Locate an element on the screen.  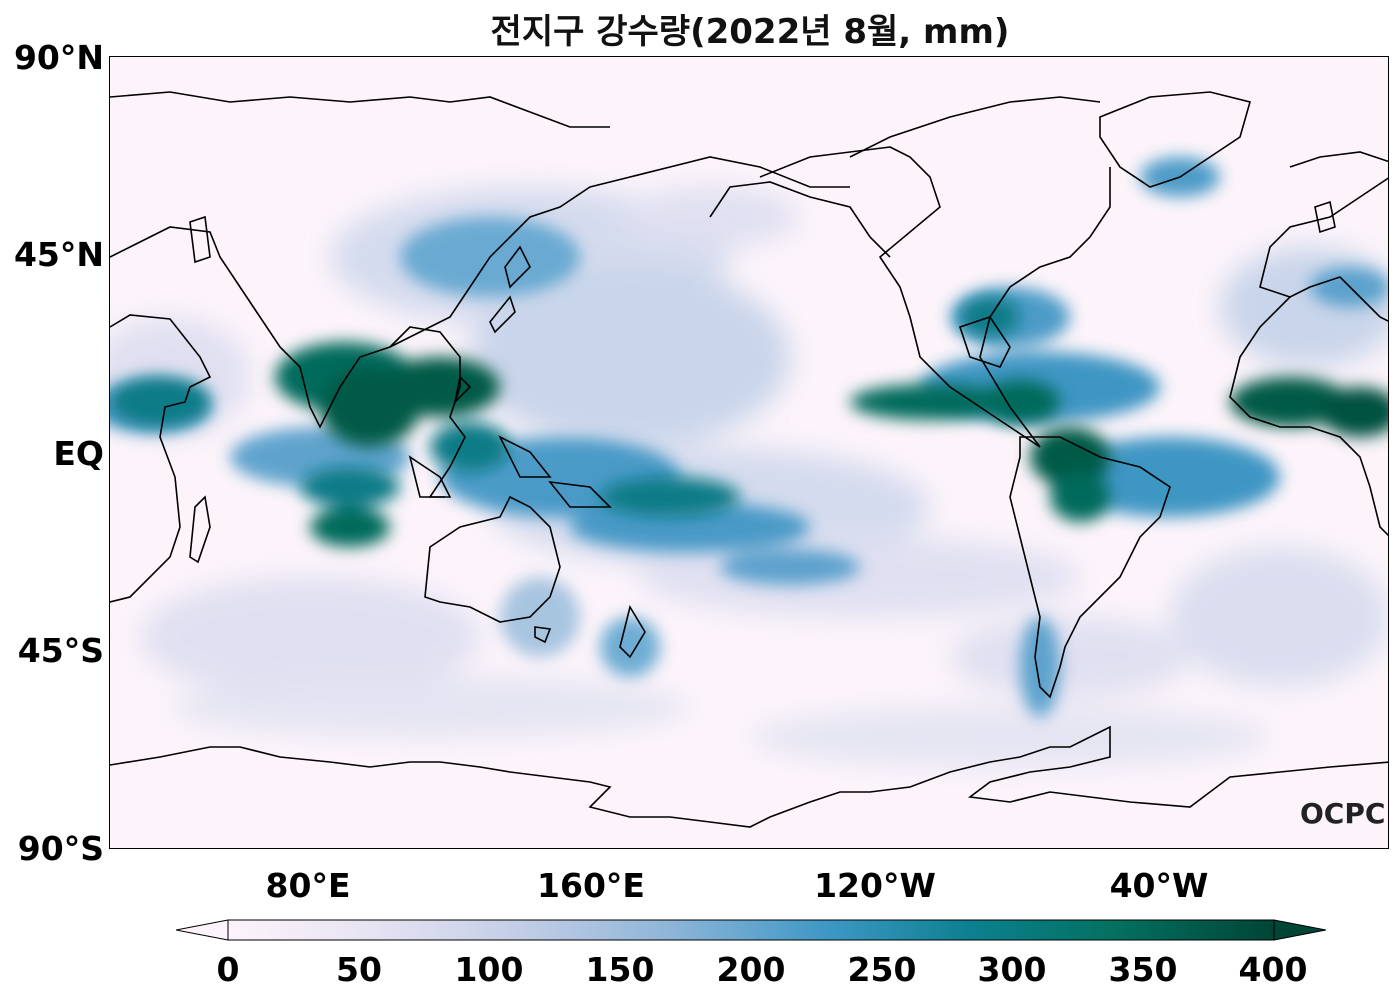
y-tick-eq: EQ is located at coordinates (78, 453).